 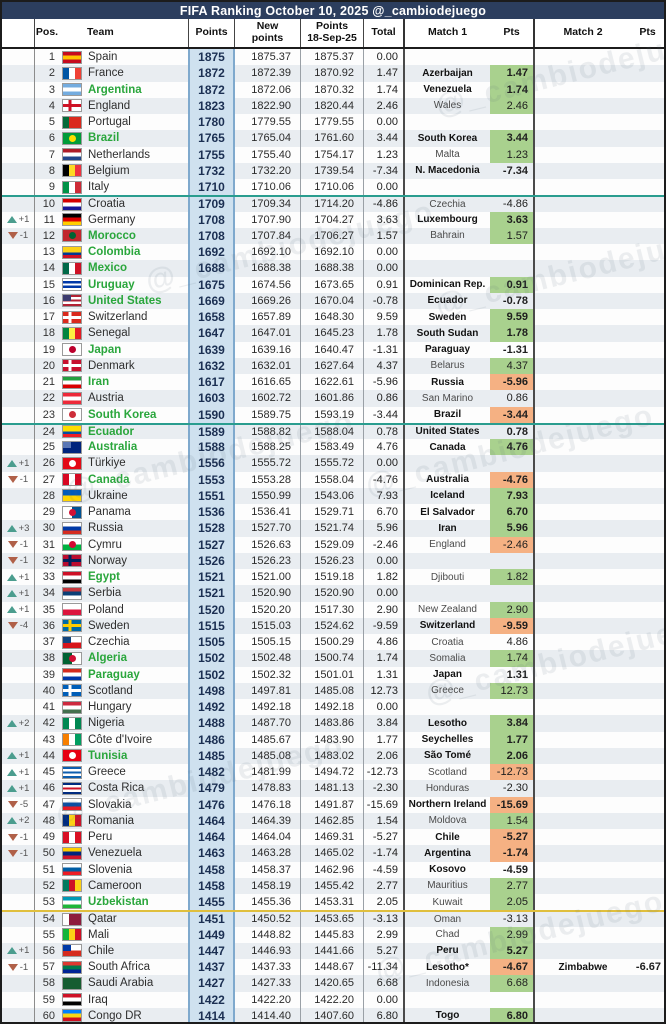 I want to click on match1-pts: -3.44, so click(x=512, y=414).